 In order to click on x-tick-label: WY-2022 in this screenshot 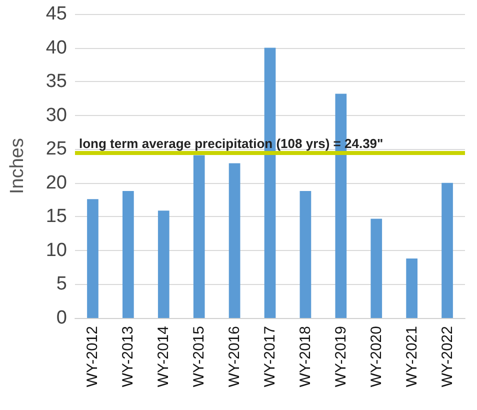, I will do `click(447, 357)`.